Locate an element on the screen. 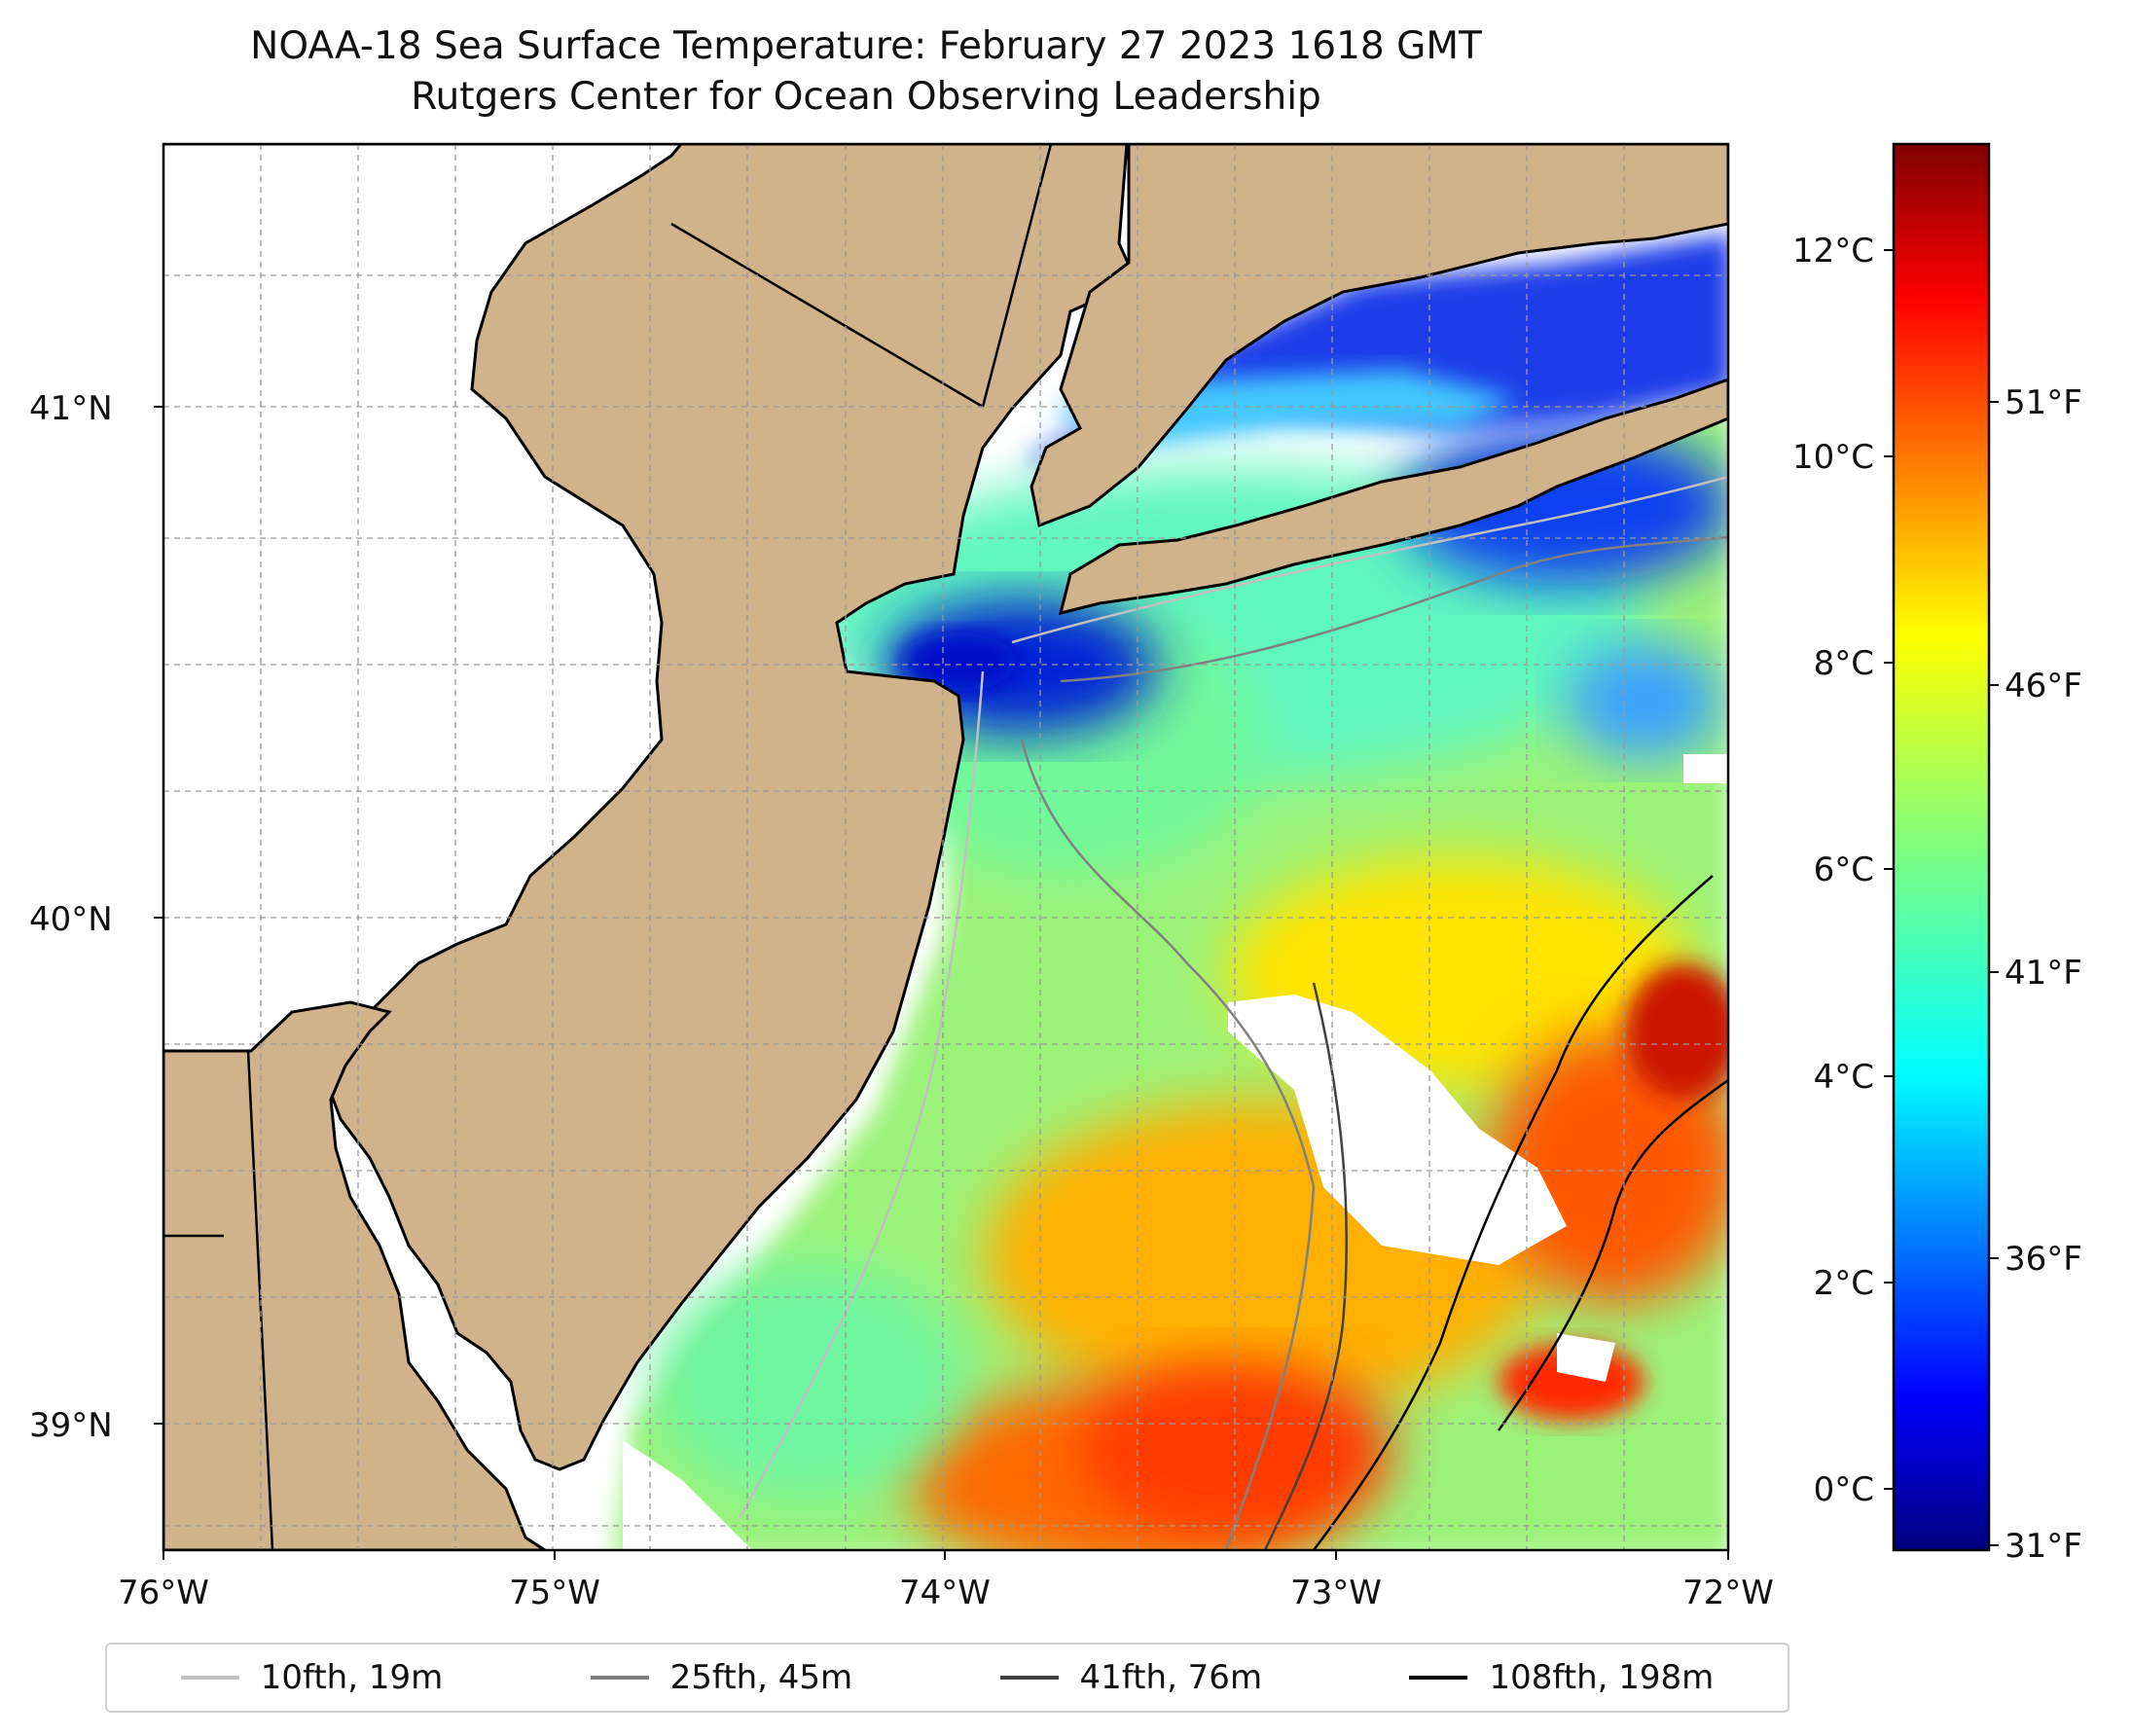 The width and height of the screenshot is (2132, 1736). colorbar-fahrenheit-label: 31°F is located at coordinates (2044, 1547).